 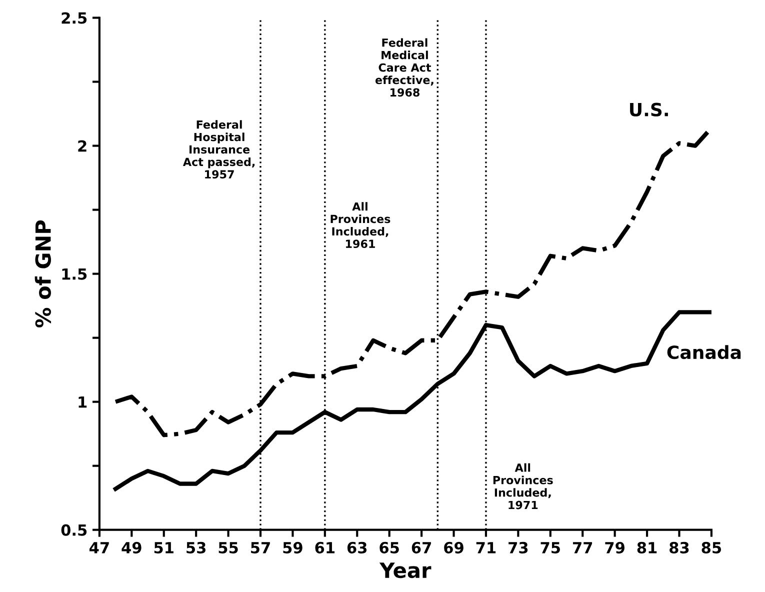 What do you see at coordinates (82, 402) in the screenshot?
I see `y-tick-label: 1` at bounding box center [82, 402].